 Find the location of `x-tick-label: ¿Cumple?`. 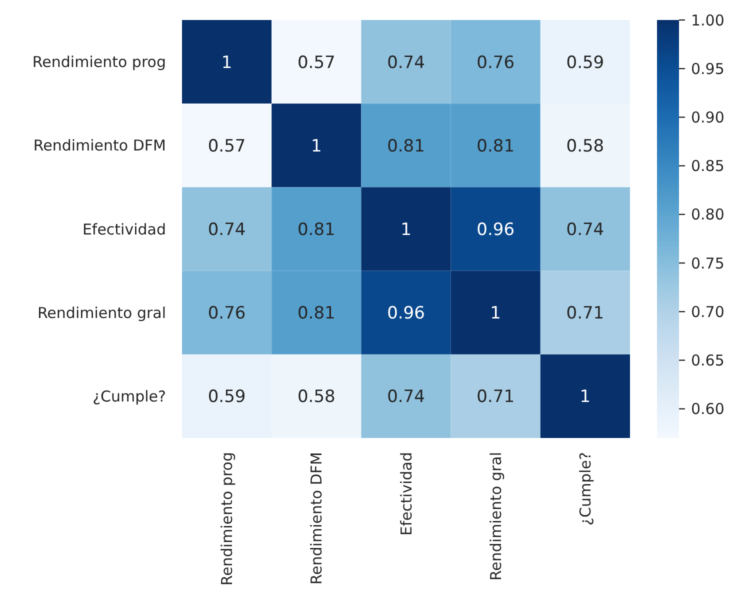

x-tick-label: ¿Cumple? is located at coordinates (585, 489).